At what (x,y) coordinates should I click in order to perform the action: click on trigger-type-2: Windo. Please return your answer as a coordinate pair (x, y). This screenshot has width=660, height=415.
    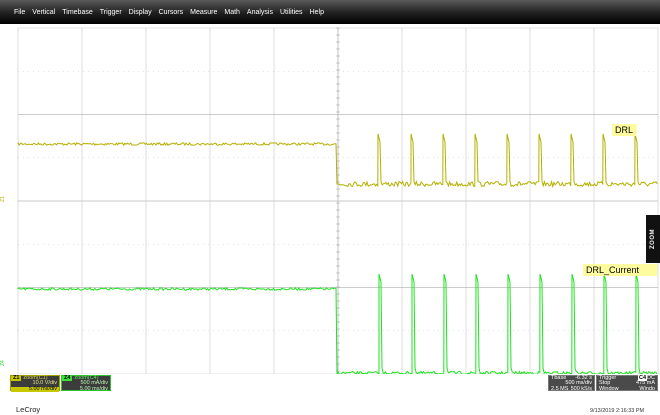
    Looking at the image, I should click on (647, 388).